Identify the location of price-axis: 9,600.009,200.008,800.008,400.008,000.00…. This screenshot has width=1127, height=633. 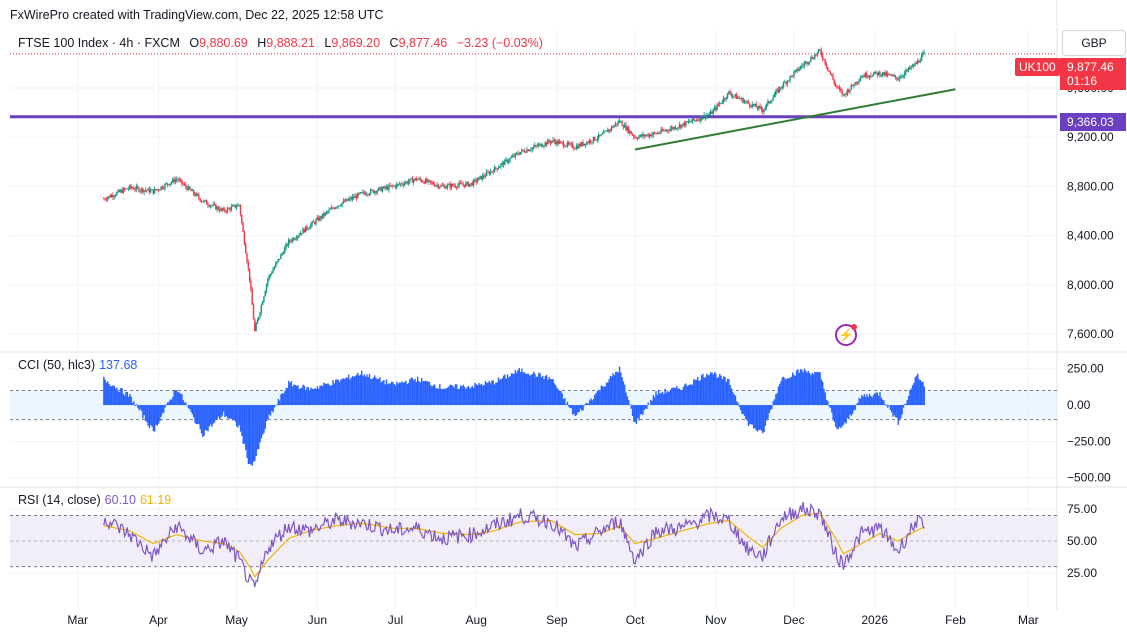
(1090, 330).